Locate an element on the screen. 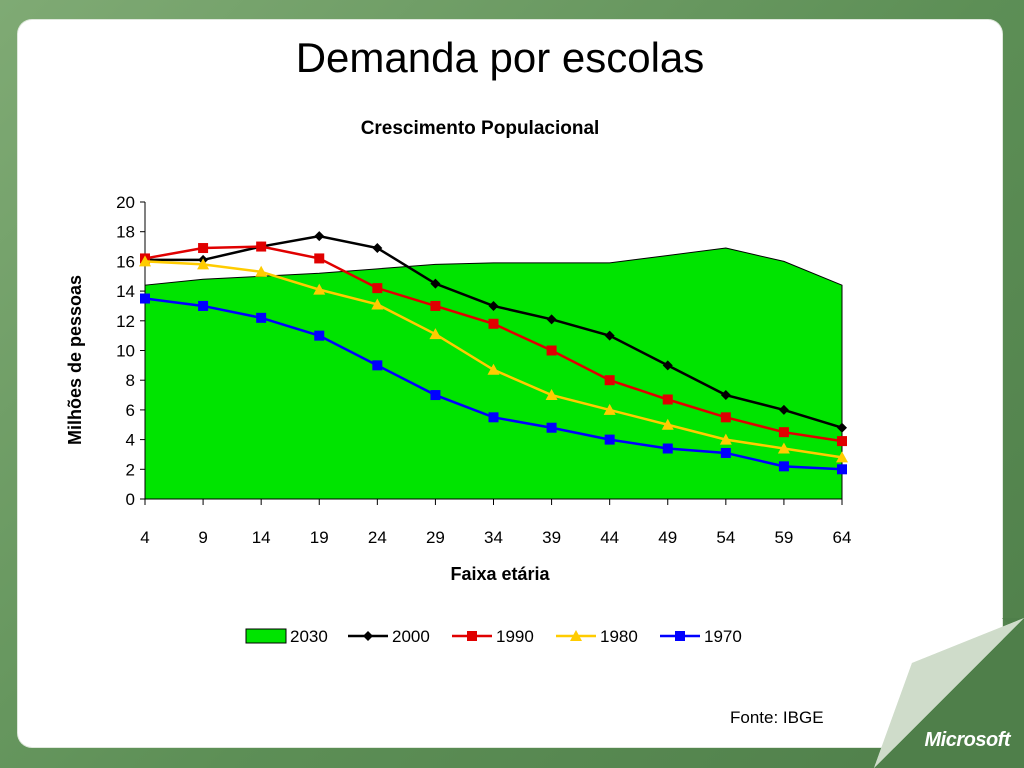 The image size is (1024, 768). y-tick-label: 10 is located at coordinates (125, 351).